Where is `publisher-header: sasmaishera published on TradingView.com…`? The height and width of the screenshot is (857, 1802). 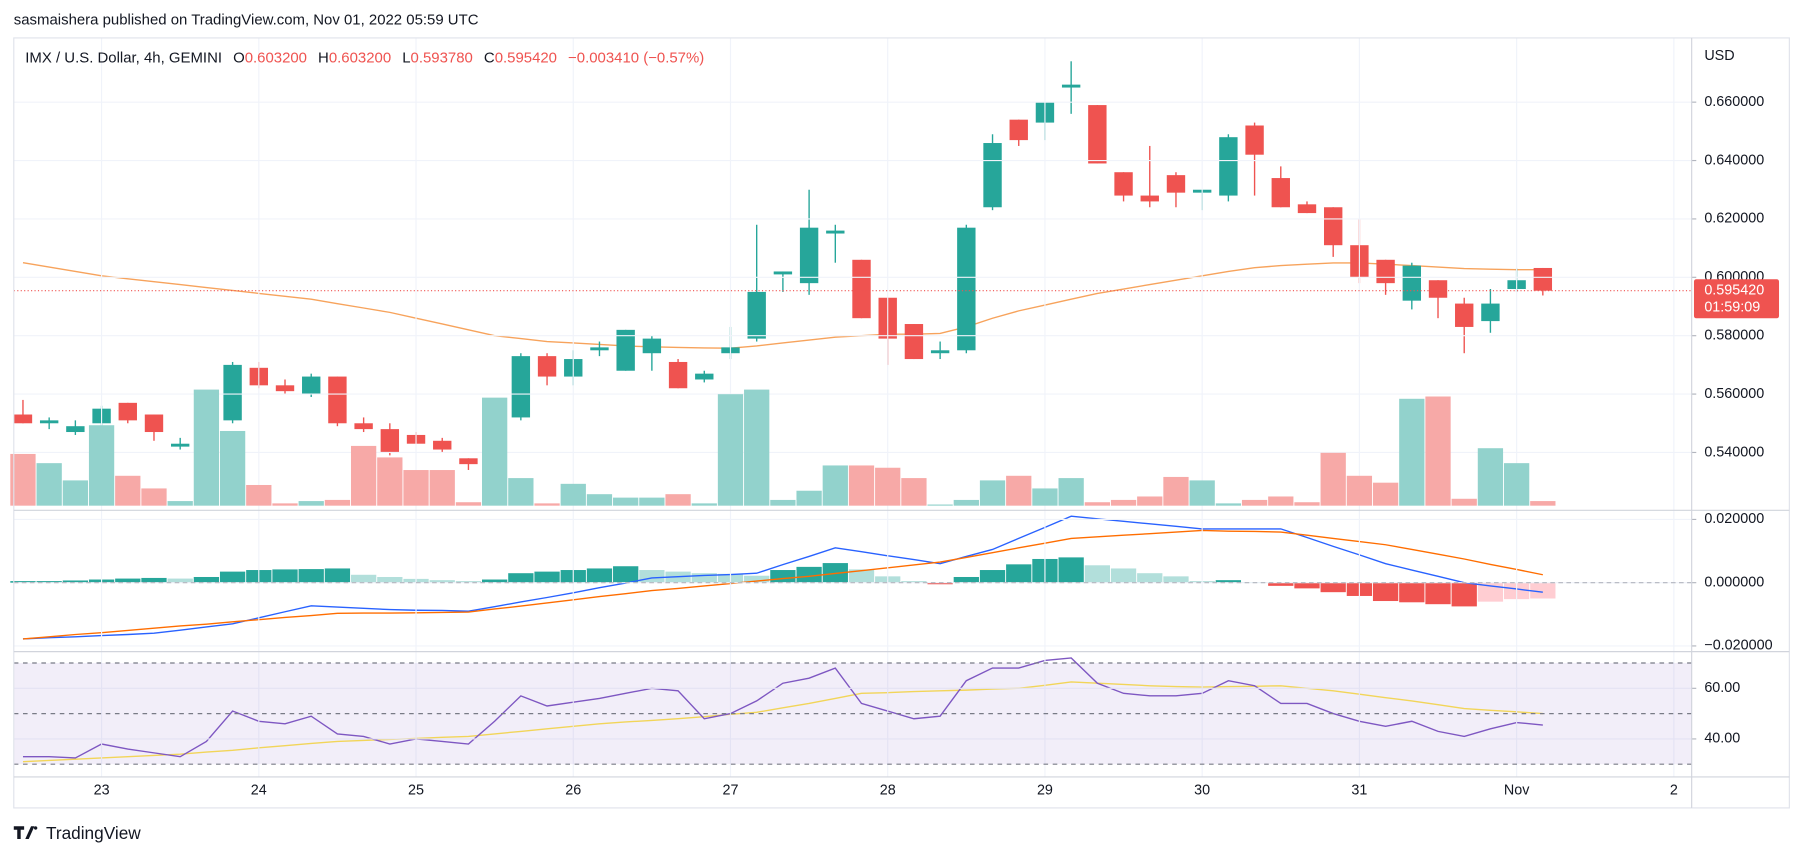
publisher-header: sasmaishera published on TradingView.com… is located at coordinates (246, 20).